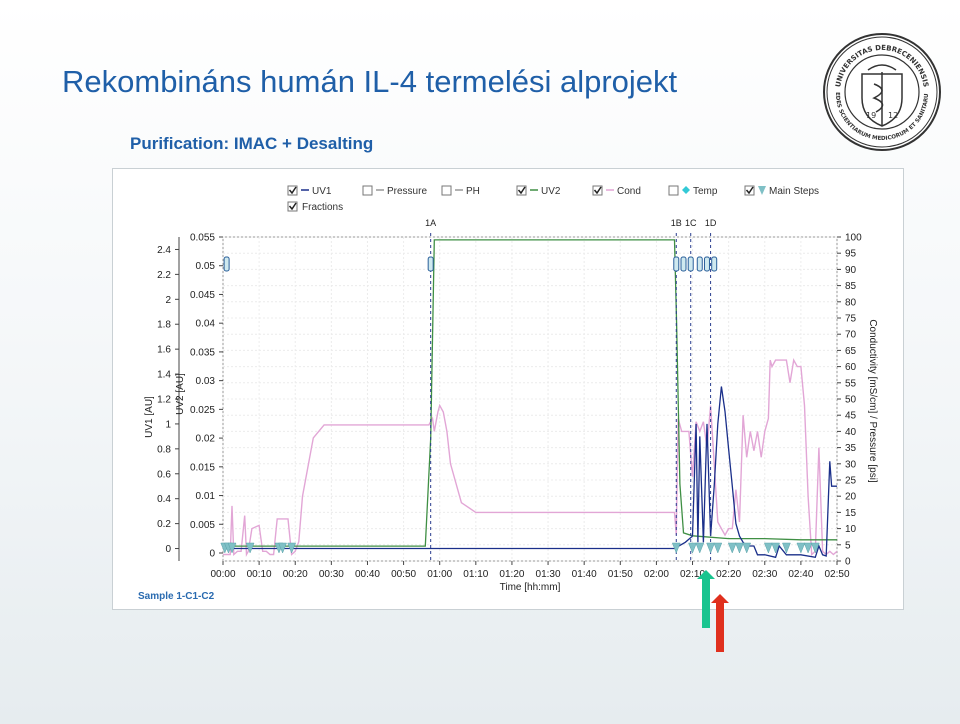 Image resolution: width=960 pixels, height=724 pixels. What do you see at coordinates (252, 143) in the screenshot?
I see `slide-subtitle: Purification: IMAC + Desalting` at bounding box center [252, 143].